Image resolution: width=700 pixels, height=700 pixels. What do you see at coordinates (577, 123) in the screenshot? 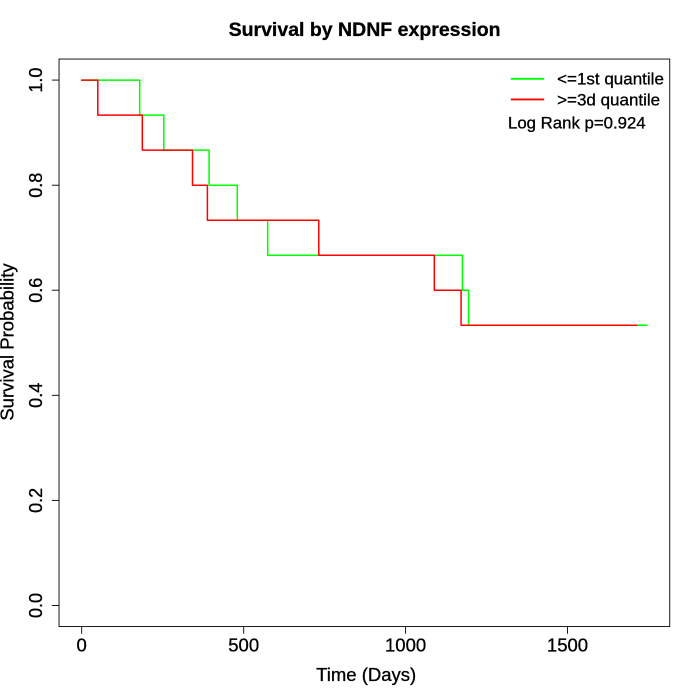
I see `svg-text: Log Rank p=0.924` at bounding box center [577, 123].